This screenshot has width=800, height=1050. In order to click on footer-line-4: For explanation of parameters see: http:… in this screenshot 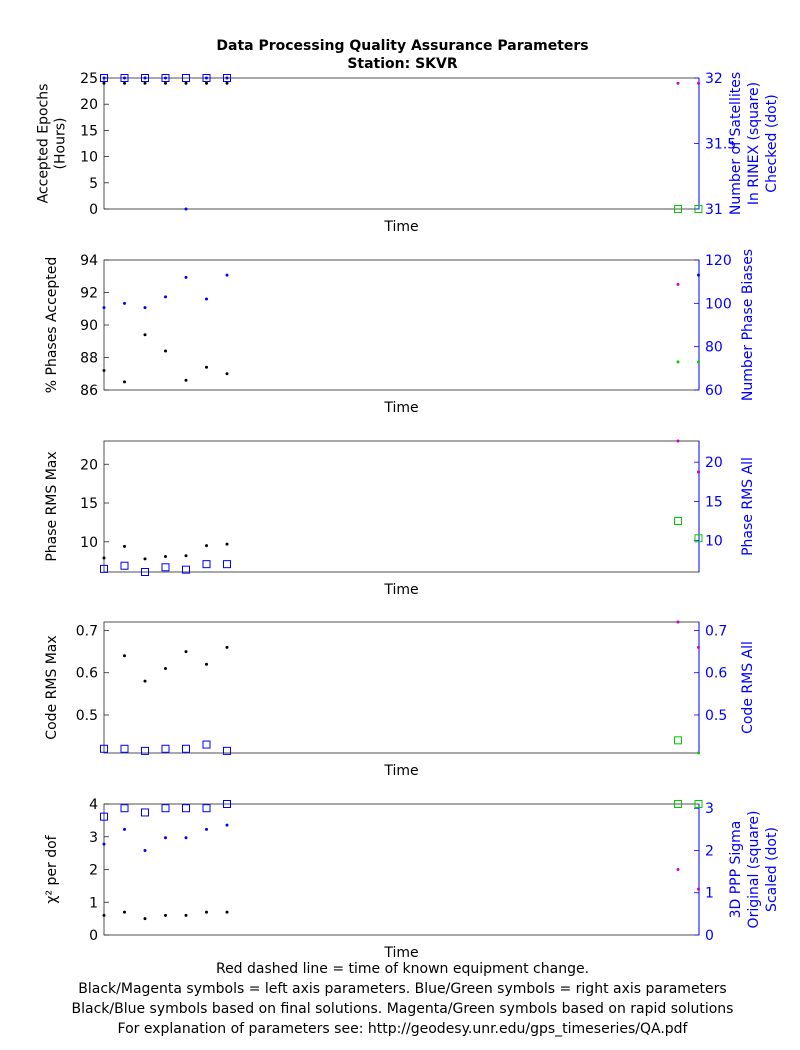, I will do `click(402, 1029)`.